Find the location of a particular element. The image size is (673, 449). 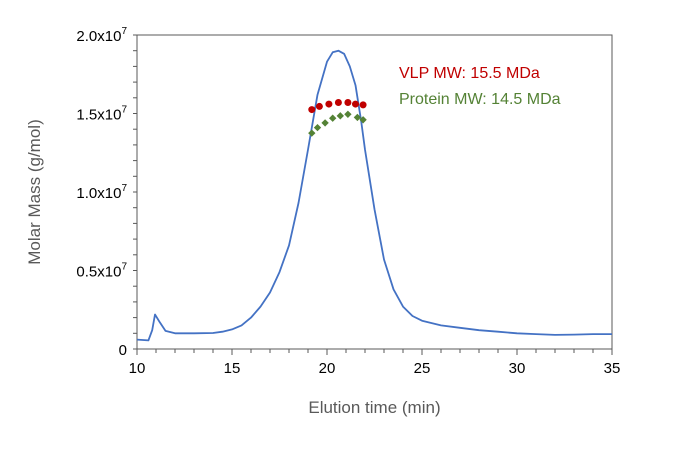

x-tick-label: 15 is located at coordinates (232, 368).